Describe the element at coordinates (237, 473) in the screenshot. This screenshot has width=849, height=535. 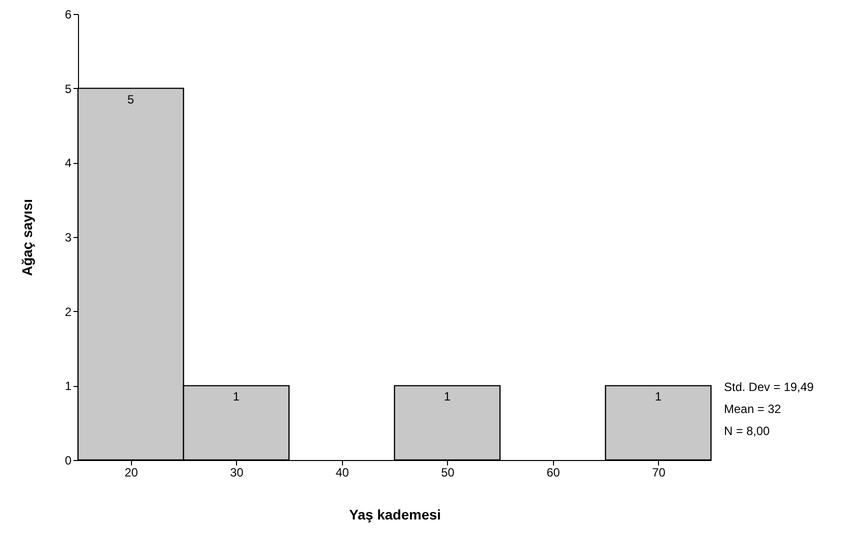
I see `x-tick-label: 30` at that location.